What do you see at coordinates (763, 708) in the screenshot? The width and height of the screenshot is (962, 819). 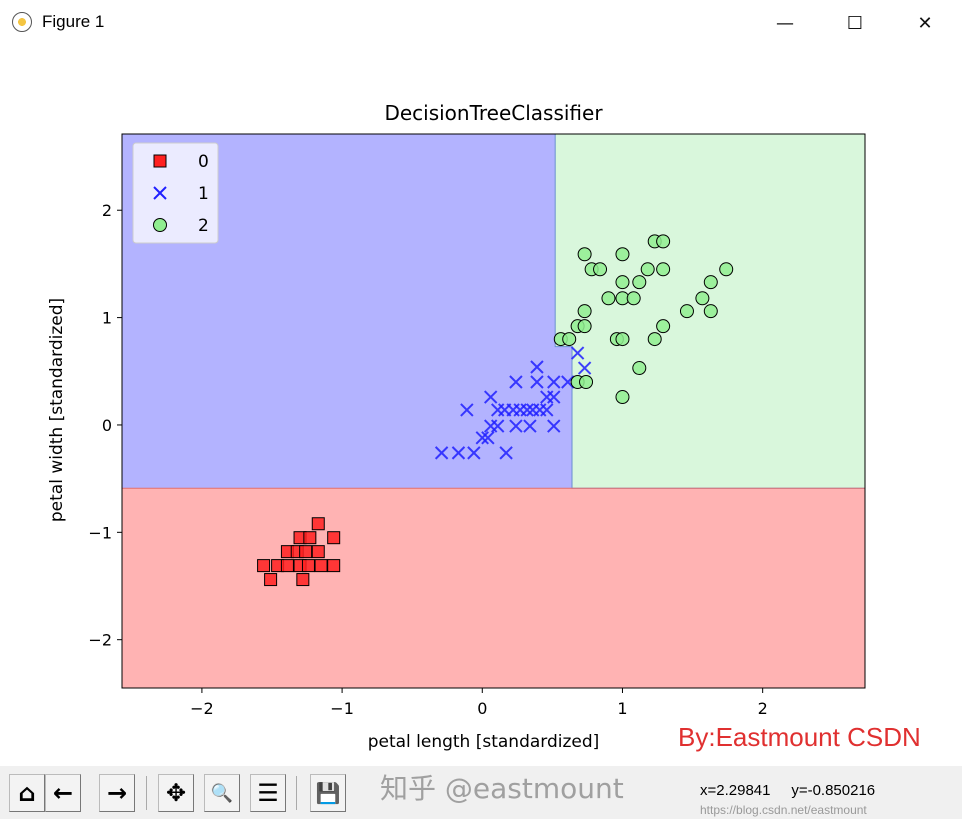 I see `x-tick-label: 2` at bounding box center [763, 708].